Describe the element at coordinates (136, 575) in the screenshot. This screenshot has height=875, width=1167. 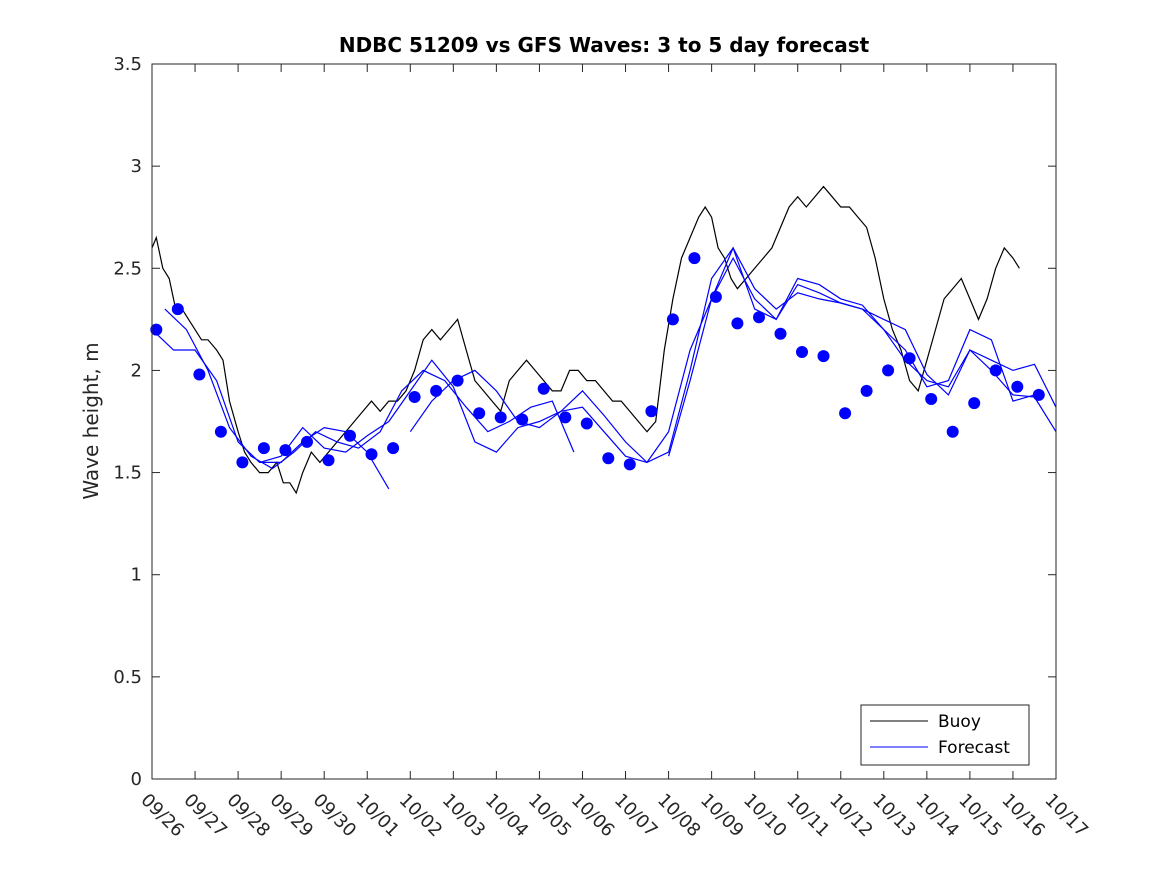
I see `y-tick-label: 1` at that location.